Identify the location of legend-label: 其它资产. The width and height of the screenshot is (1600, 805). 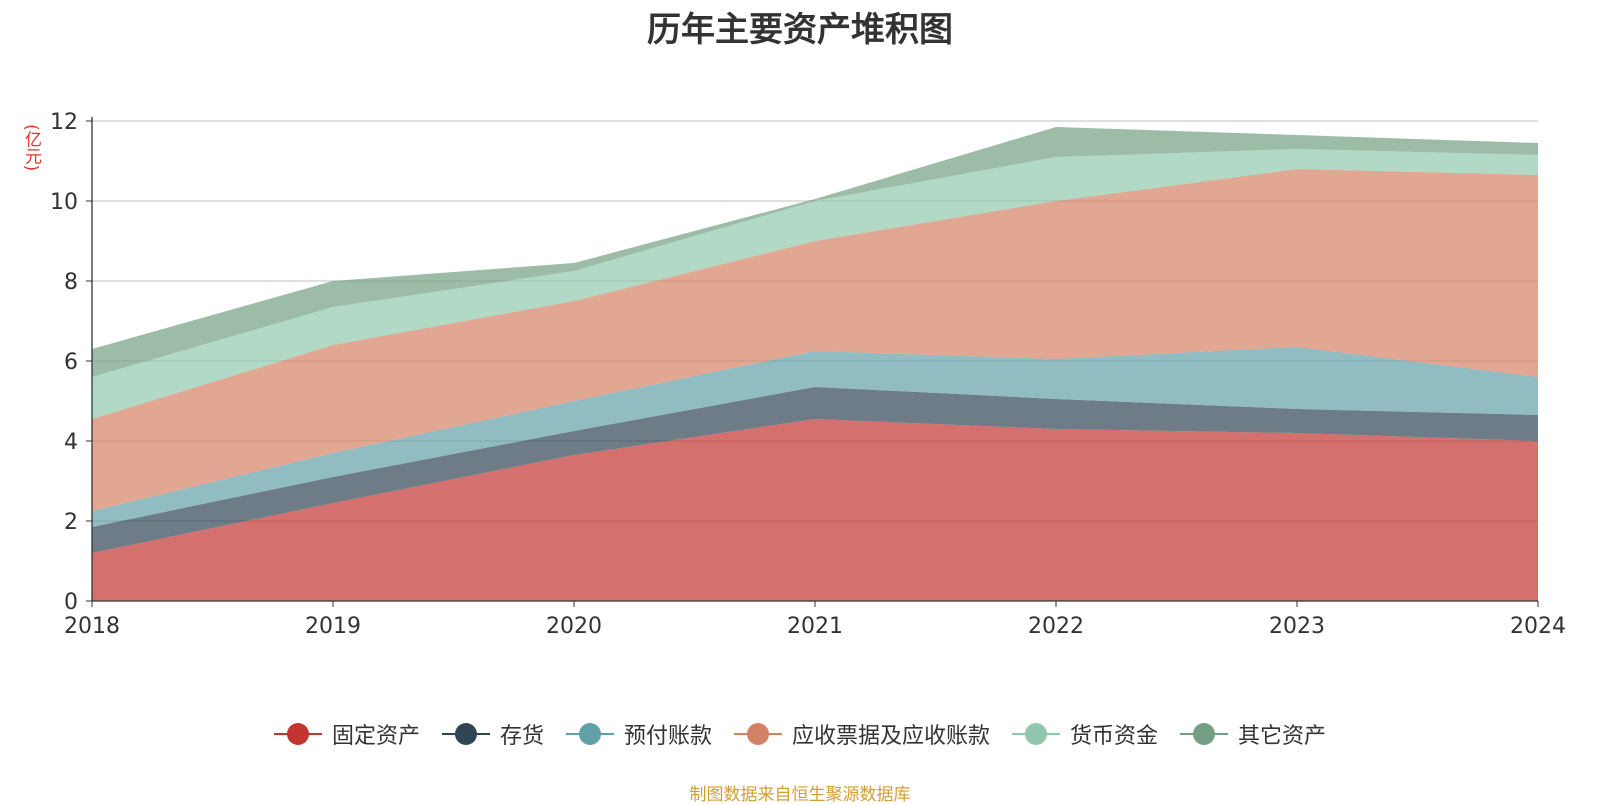
(1282, 736).